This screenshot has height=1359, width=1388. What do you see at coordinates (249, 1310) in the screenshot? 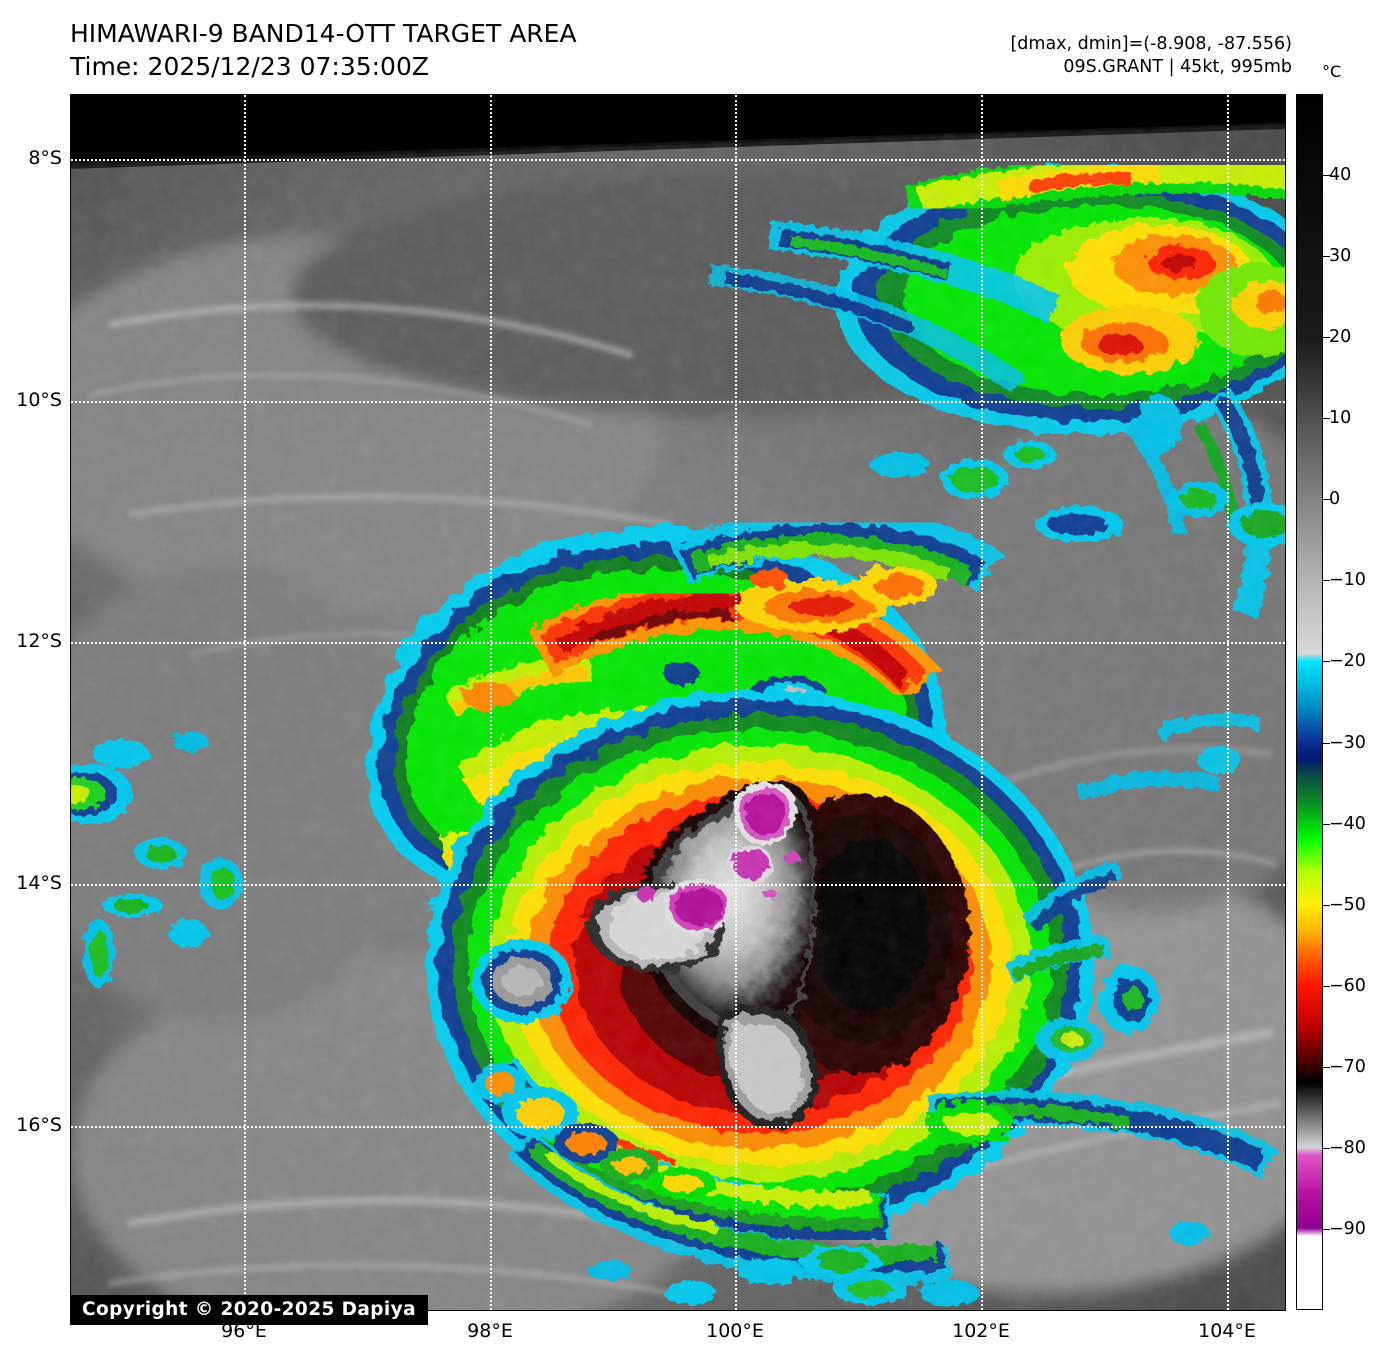
I see `copyright-badge: Copyright © 2020-2025 Dapiya` at bounding box center [249, 1310].